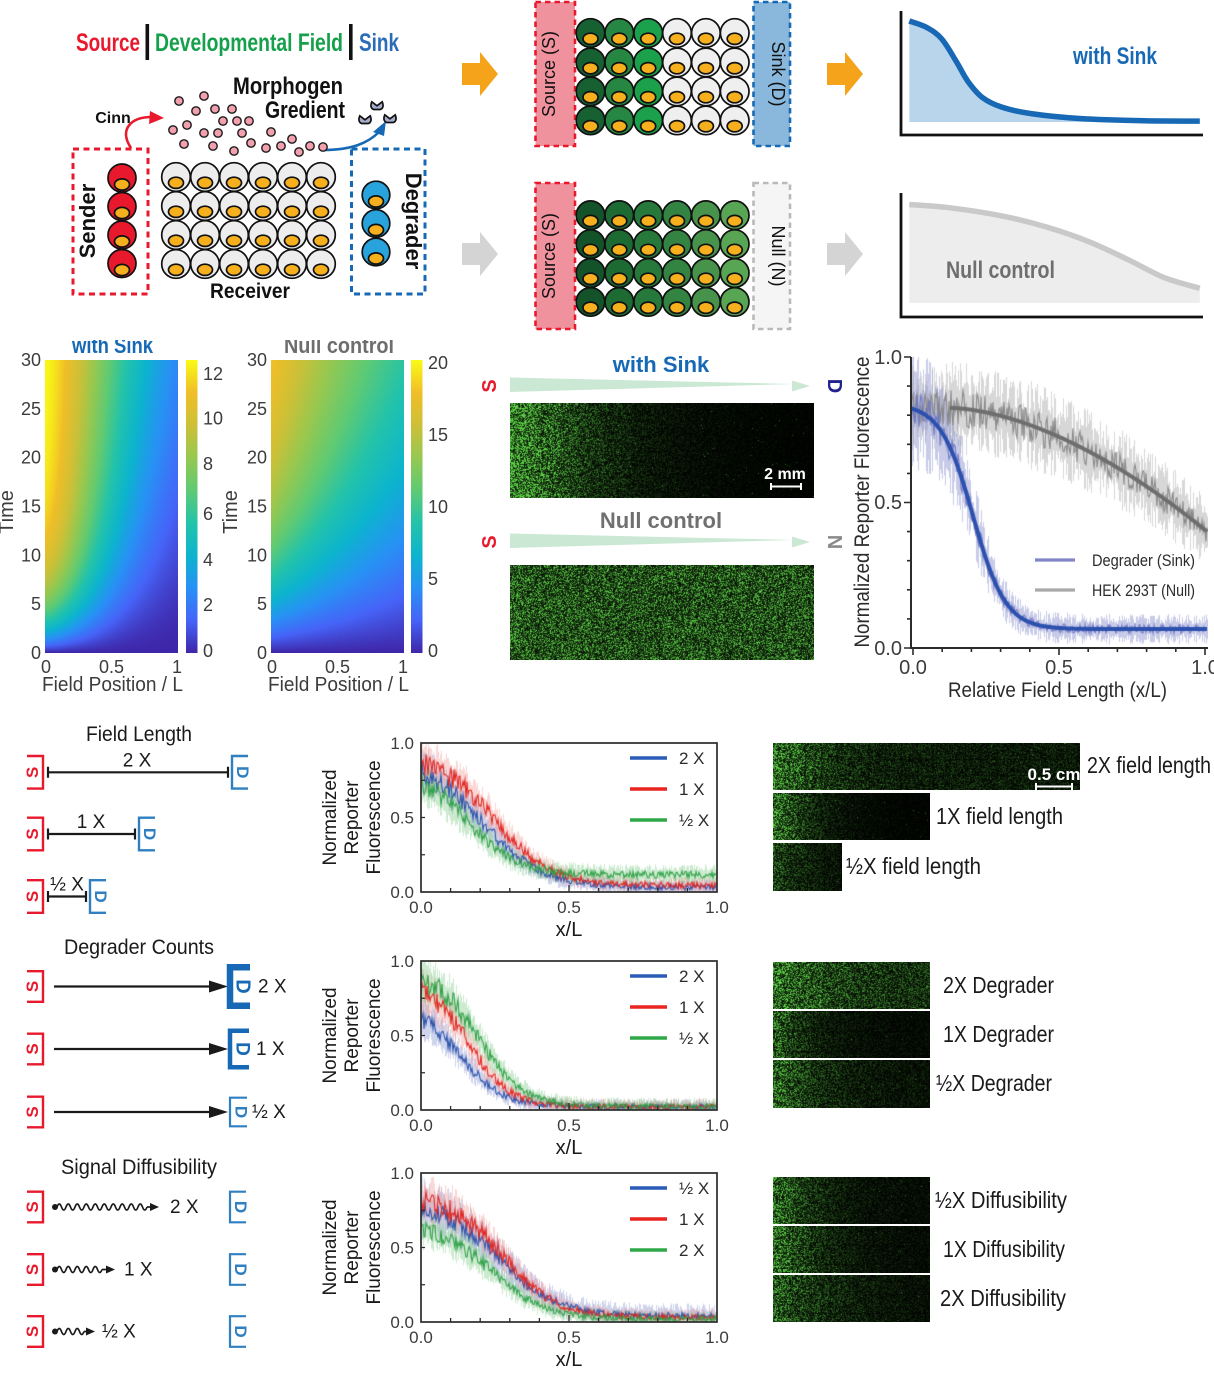 The height and width of the screenshot is (1374, 1214). What do you see at coordinates (108, 43) in the screenshot?
I see `svg-text: Source` at bounding box center [108, 43].